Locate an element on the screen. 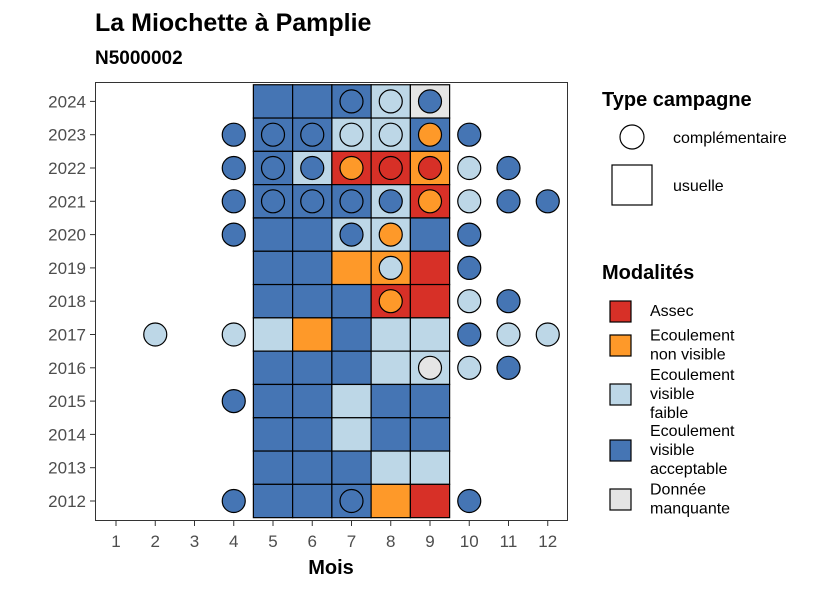 The image size is (826, 590). x-tick-label-10: 10 is located at coordinates (469, 541).